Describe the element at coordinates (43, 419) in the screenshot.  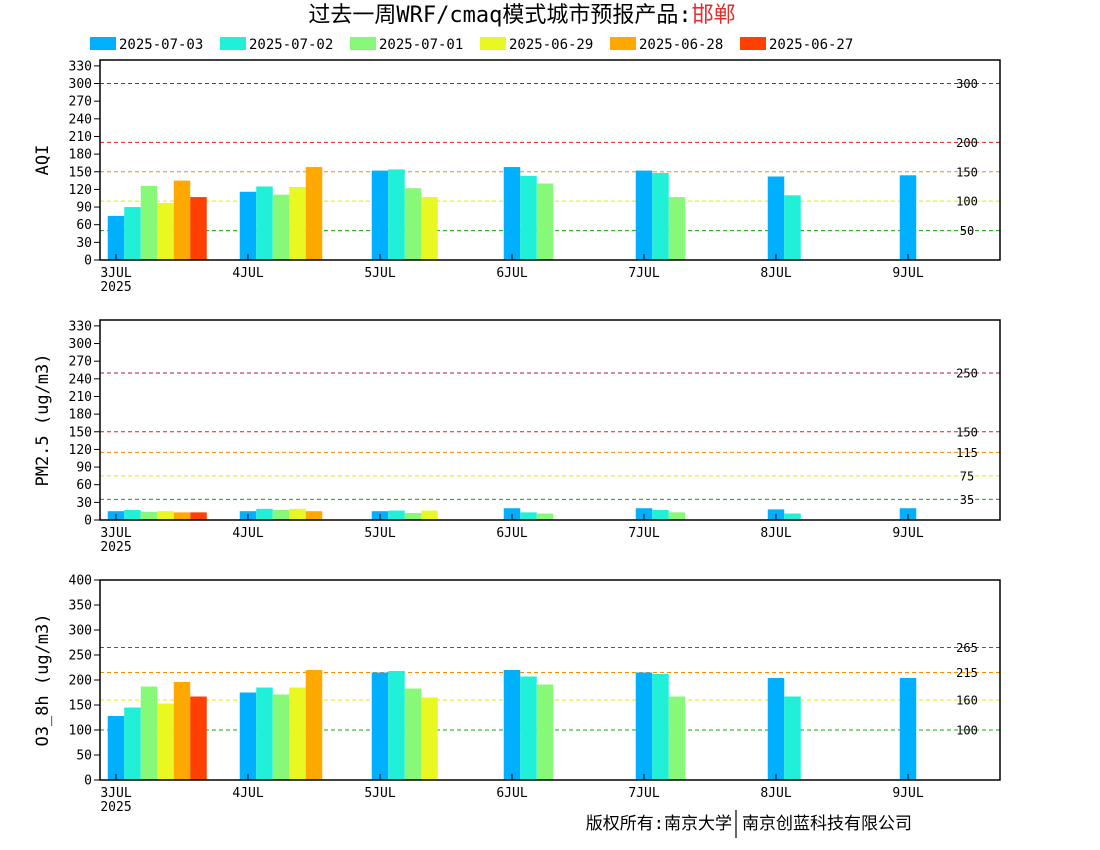
I see `y-axis-label: PM2.5 (ug/m3)` at that location.